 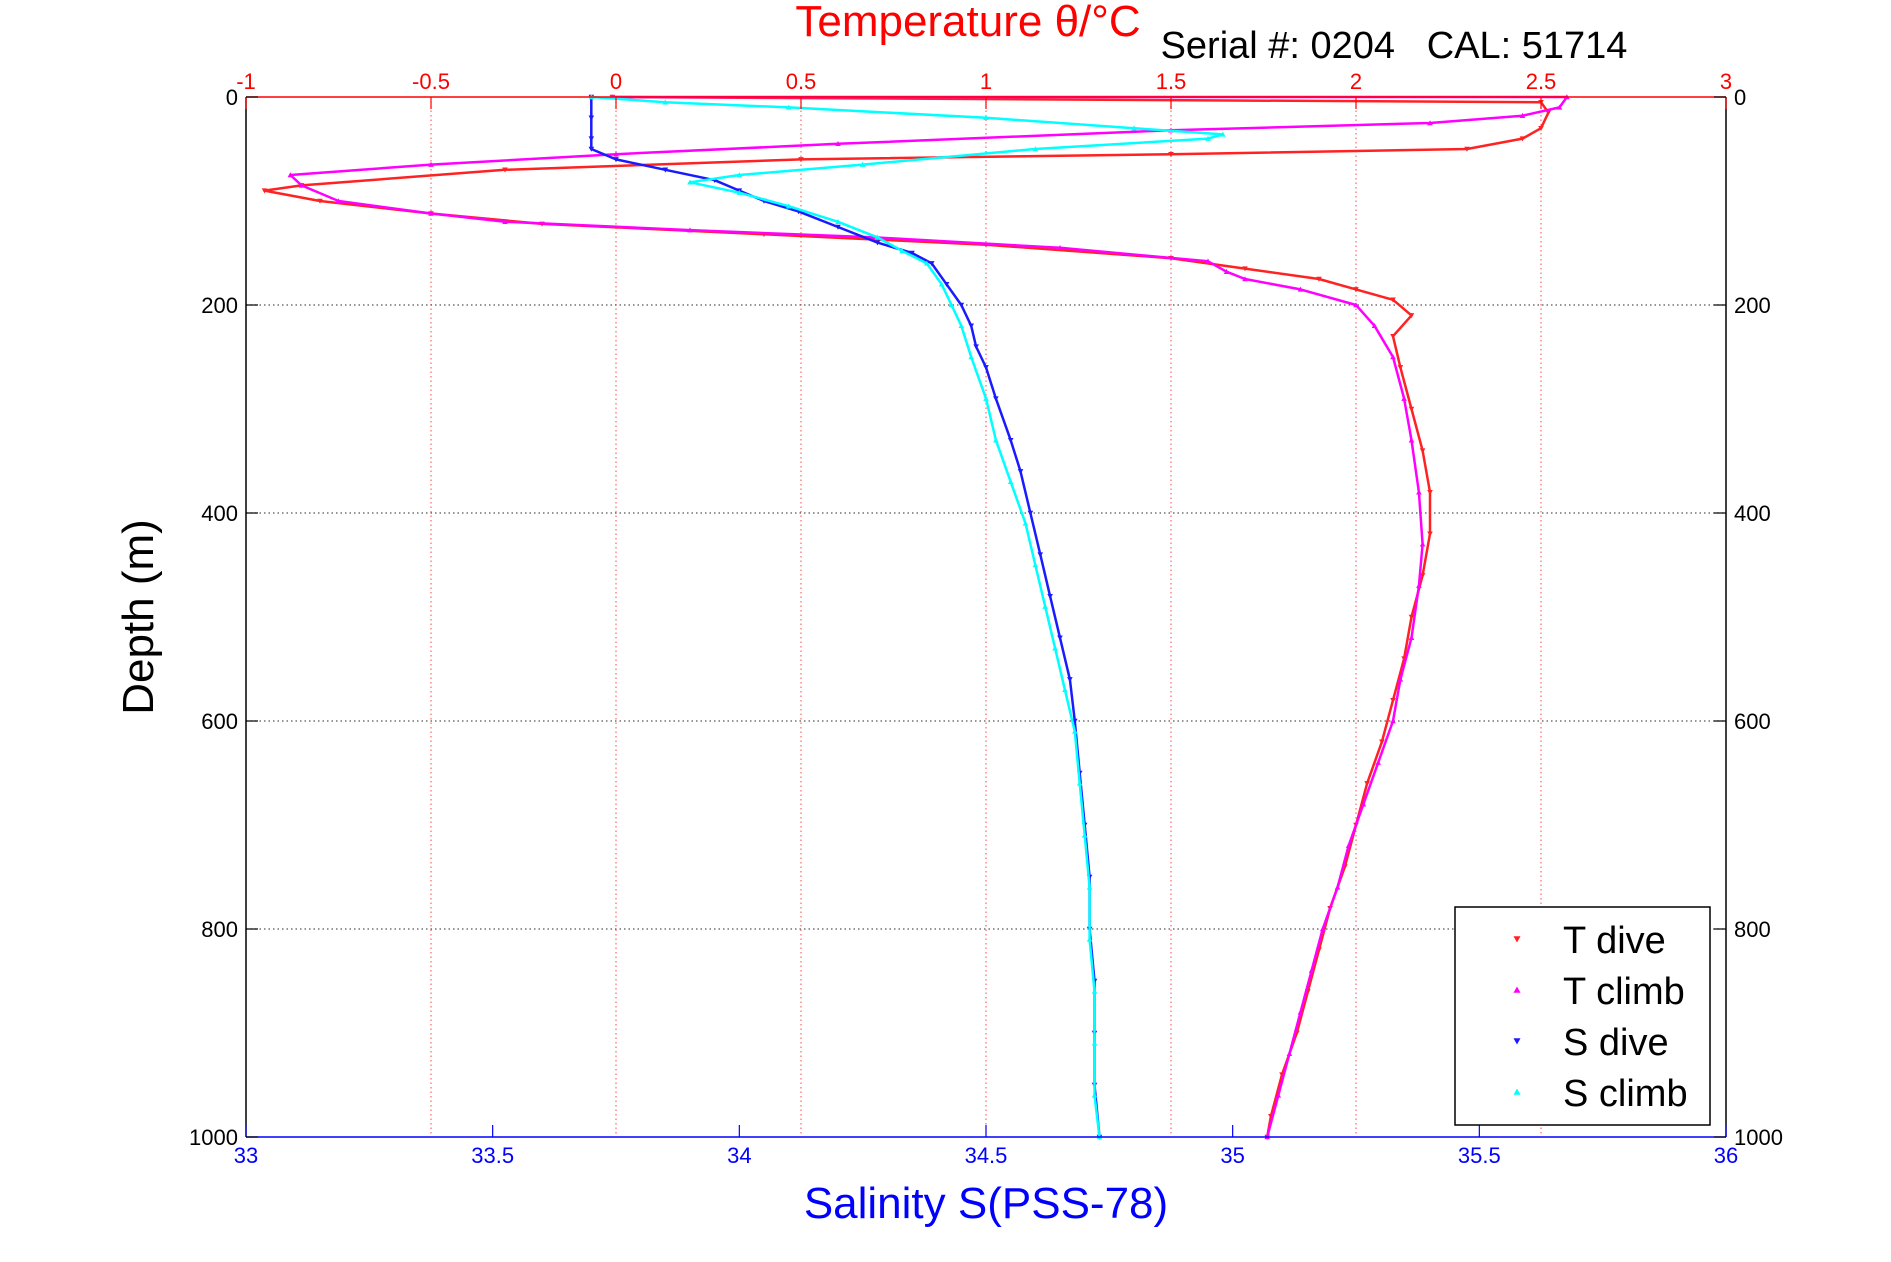 What do you see at coordinates (219, 513) in the screenshot?
I see `left-tick-label: 400` at bounding box center [219, 513].